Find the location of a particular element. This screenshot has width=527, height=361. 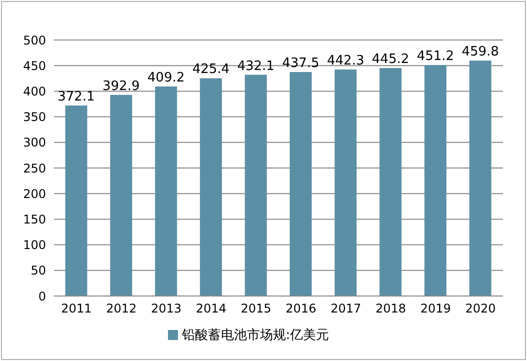

x-tick-label: 2011 is located at coordinates (76, 309).